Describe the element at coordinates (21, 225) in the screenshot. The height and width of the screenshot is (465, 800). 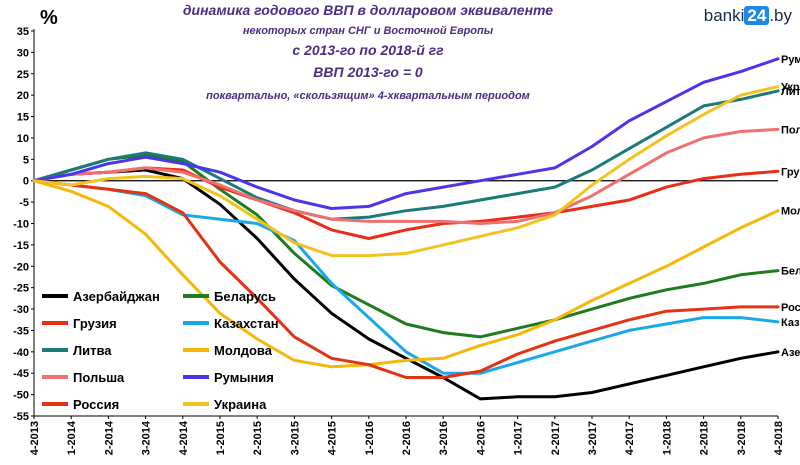
I see `y-tick-label: -10` at that location.